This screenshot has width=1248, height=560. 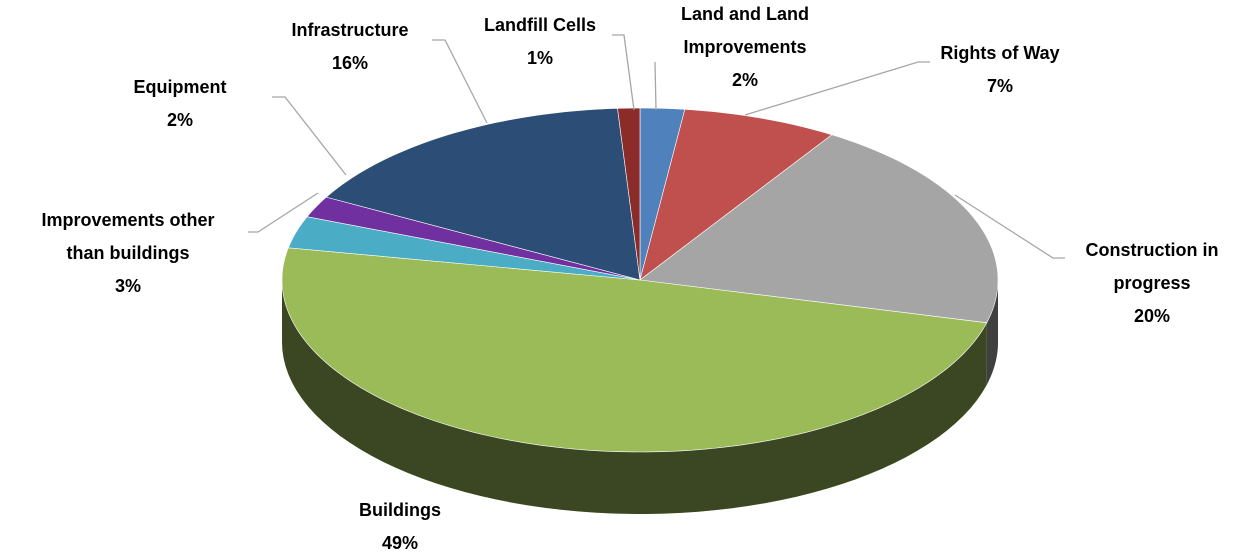 What do you see at coordinates (992, 332) in the screenshot?
I see `slice-side-shade` at bounding box center [992, 332].